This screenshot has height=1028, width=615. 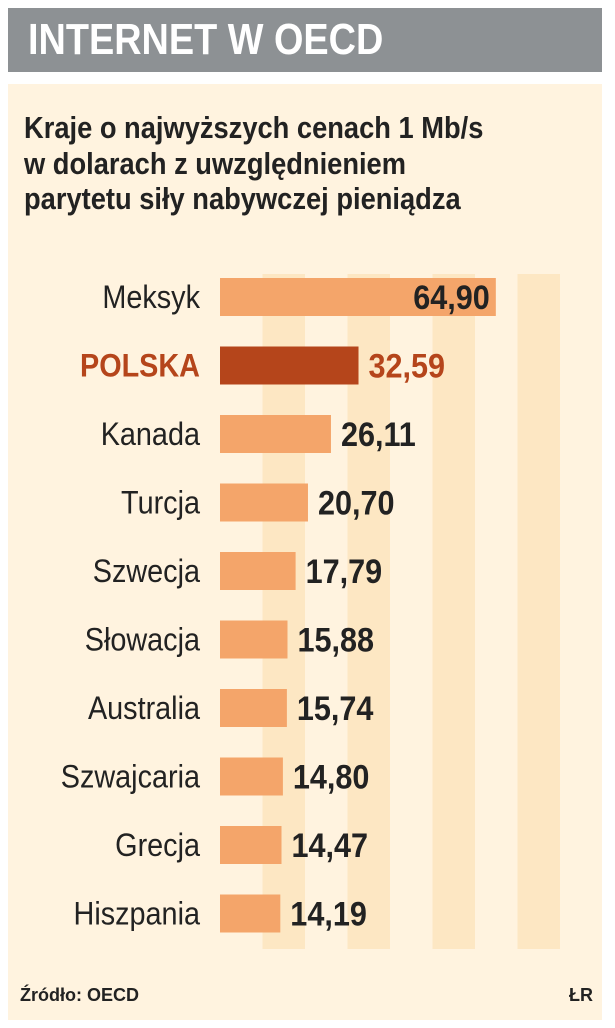 What do you see at coordinates (157, 846) in the screenshot?
I see `category-label-9: Grecja` at bounding box center [157, 846].